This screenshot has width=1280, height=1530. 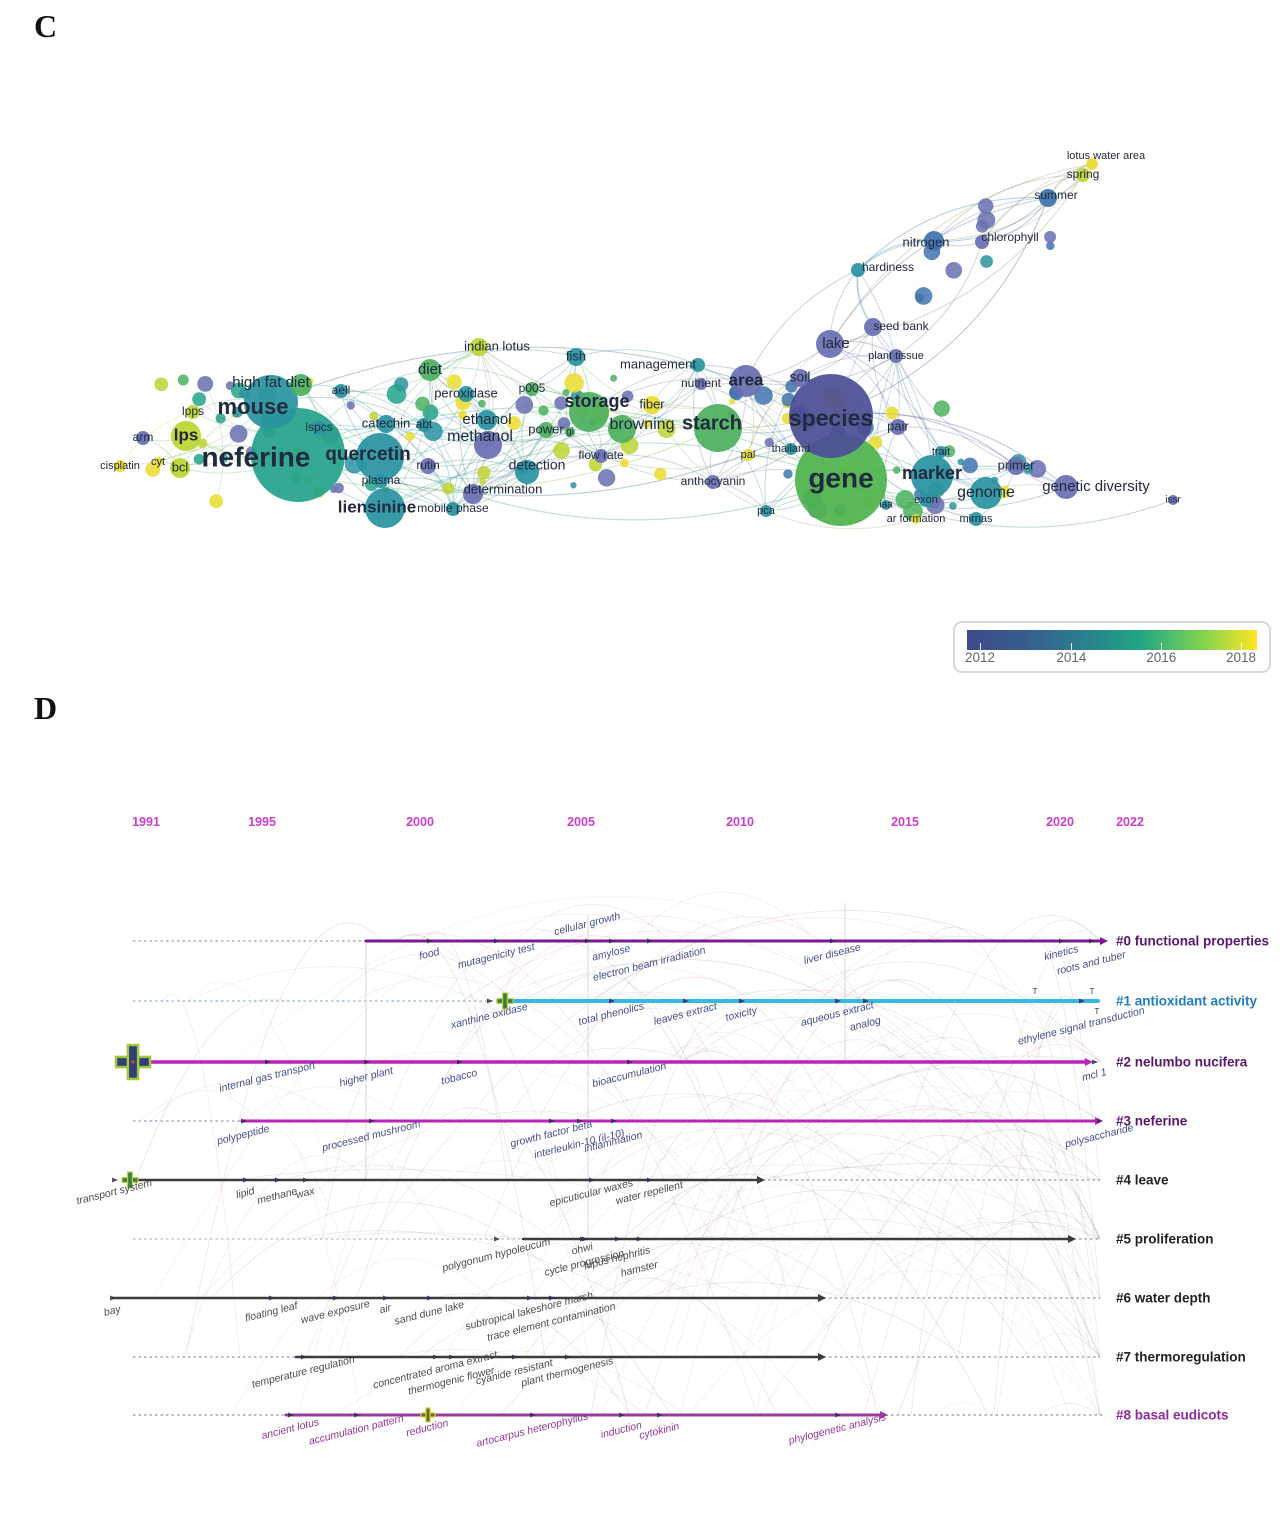 I want to click on cluster-label: #7 thermoregulation, so click(x=1181, y=1357).